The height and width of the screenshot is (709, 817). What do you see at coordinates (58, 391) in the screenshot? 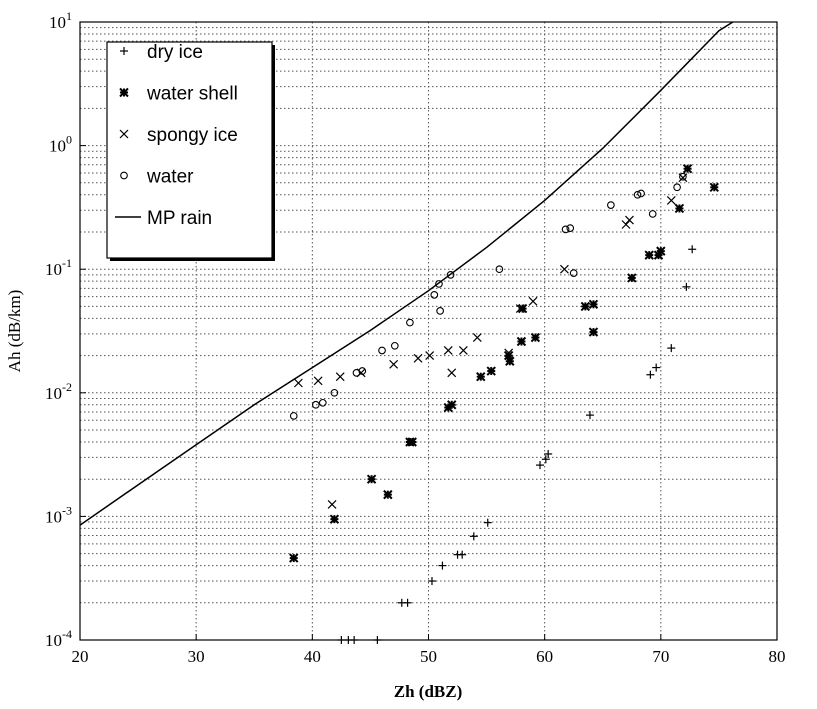
I see `y-tick-label: 10⁻²` at bounding box center [58, 391].